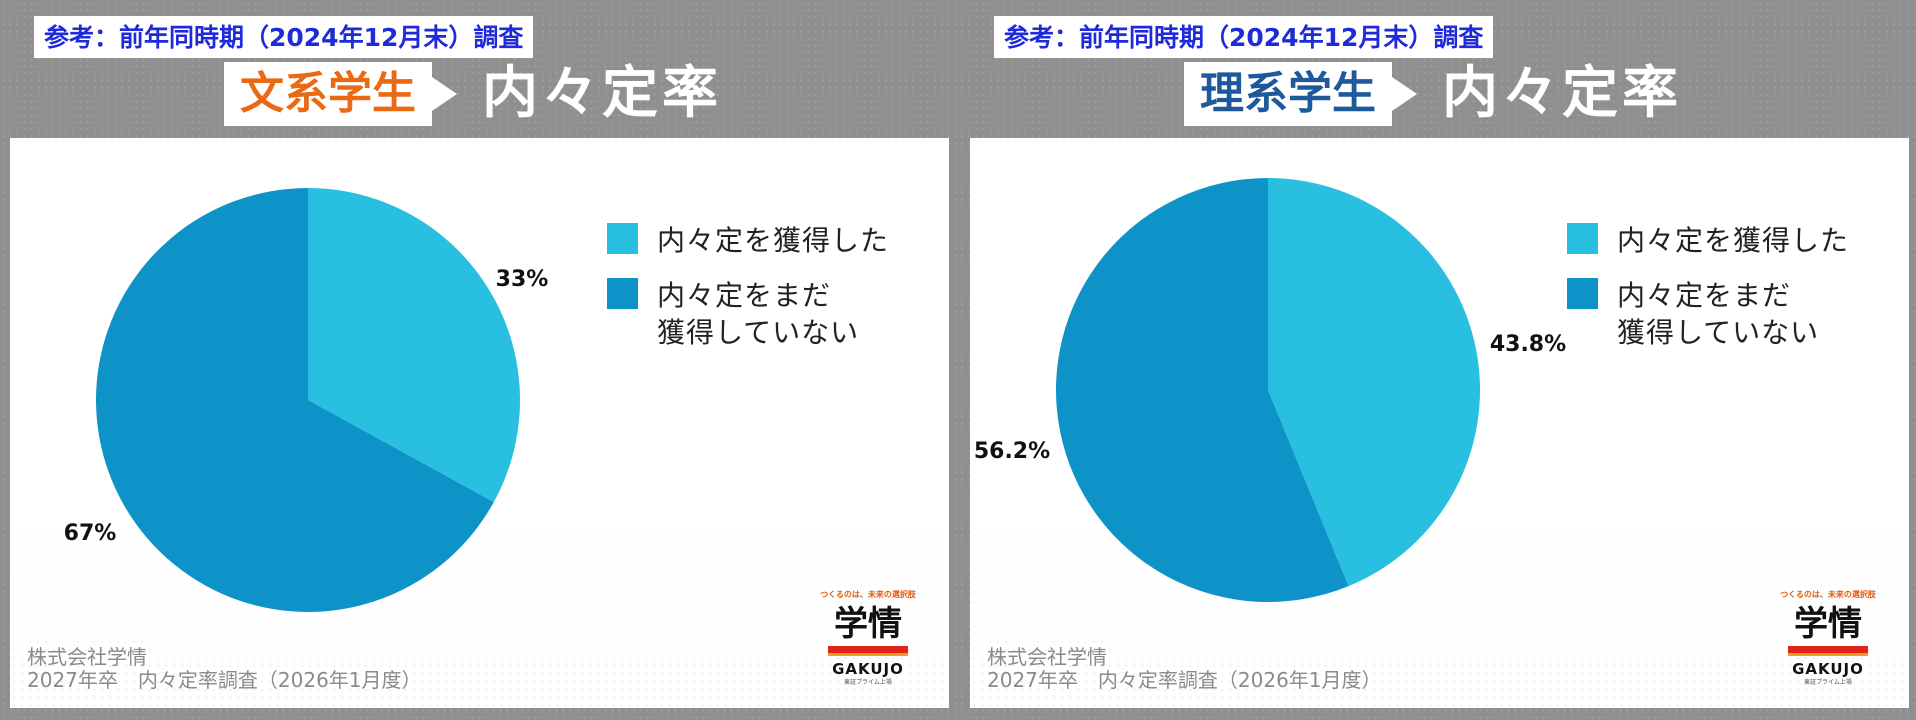 This screenshot has height=720, width=1916. Describe the element at coordinates (1288, 94) in the screenshot. I see `student-type-tag: 理系学生` at that location.